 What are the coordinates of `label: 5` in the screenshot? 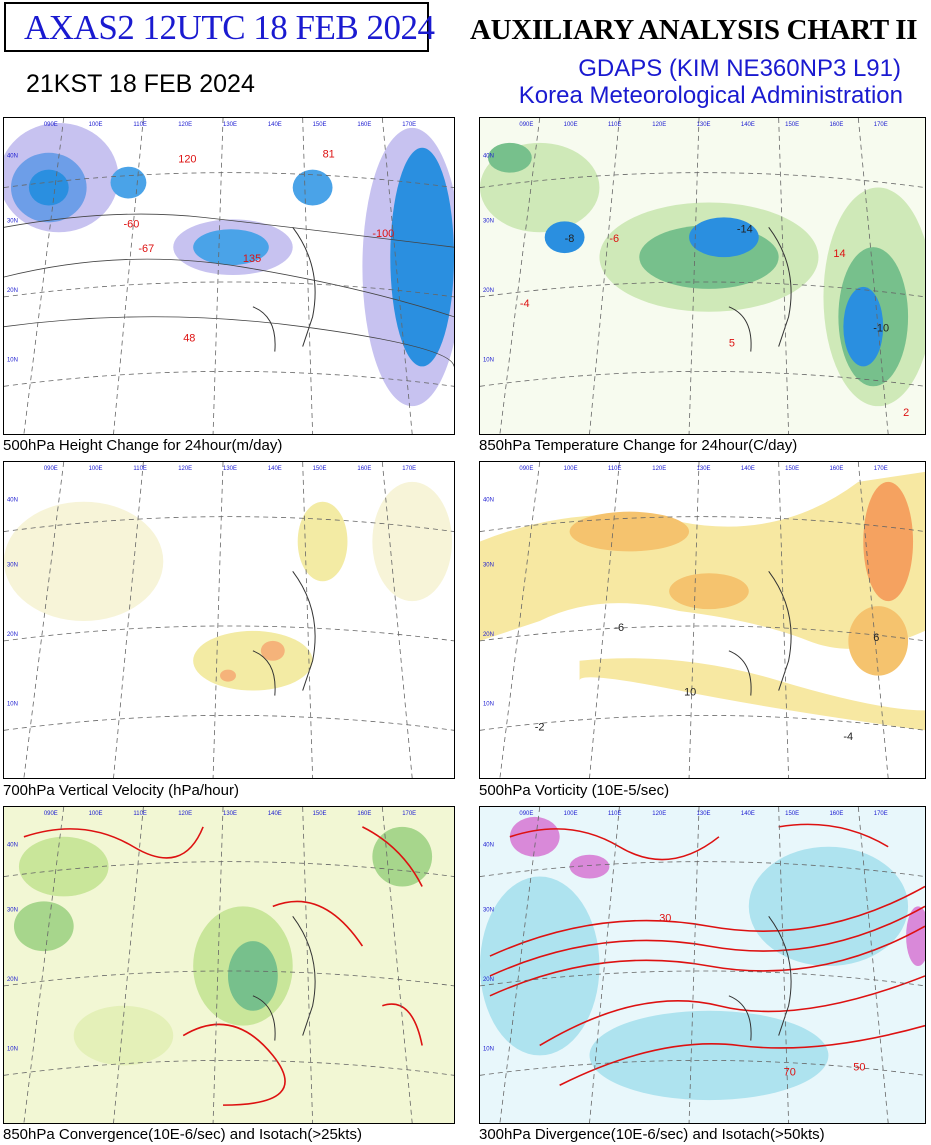 It's located at (732, 344).